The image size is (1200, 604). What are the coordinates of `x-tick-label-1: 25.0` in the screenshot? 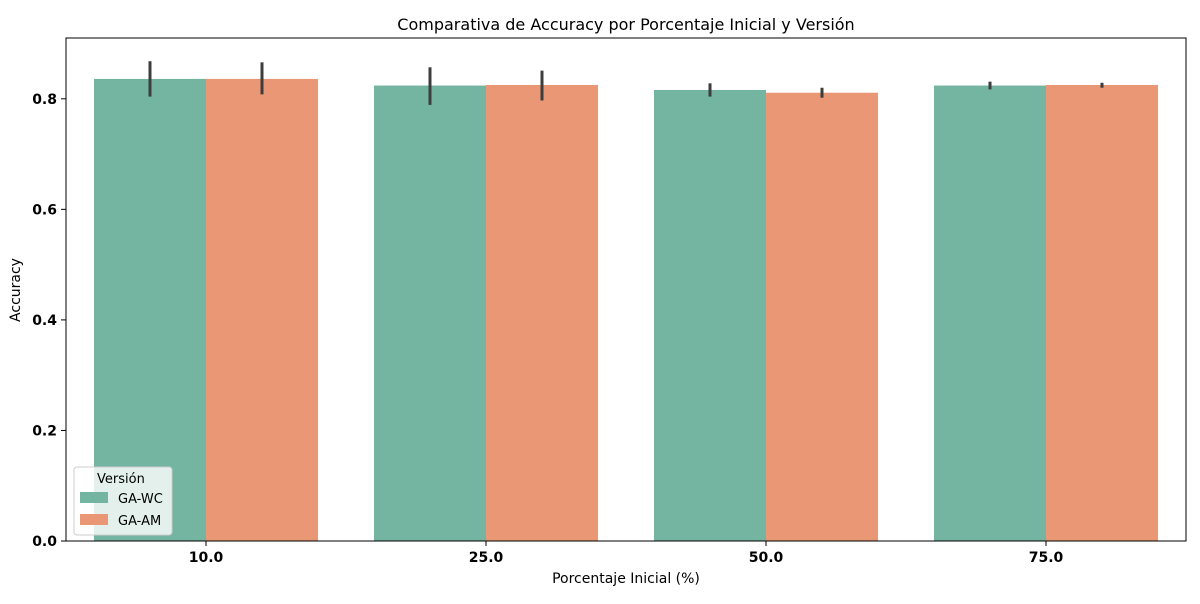 It's located at (486, 558).